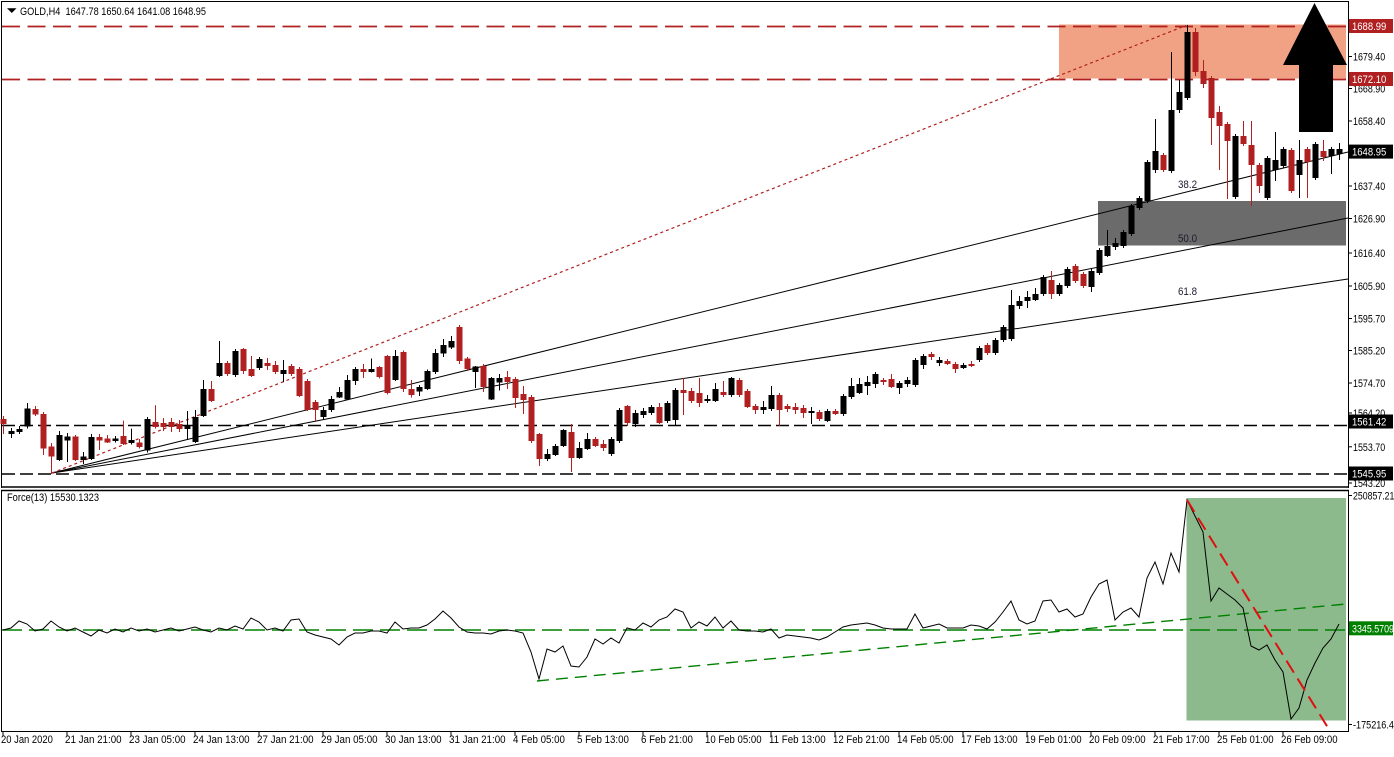 Image resolution: width=1394 pixels, height=757 pixels. I want to click on svg-text: 25 Feb 01:00, so click(1245, 740).